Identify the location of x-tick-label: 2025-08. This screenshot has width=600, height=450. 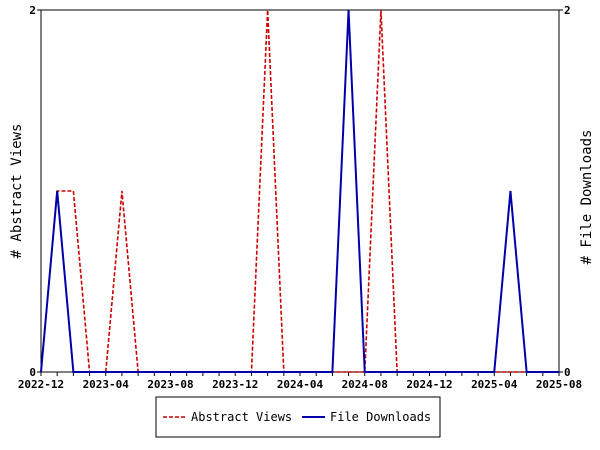
(559, 384).